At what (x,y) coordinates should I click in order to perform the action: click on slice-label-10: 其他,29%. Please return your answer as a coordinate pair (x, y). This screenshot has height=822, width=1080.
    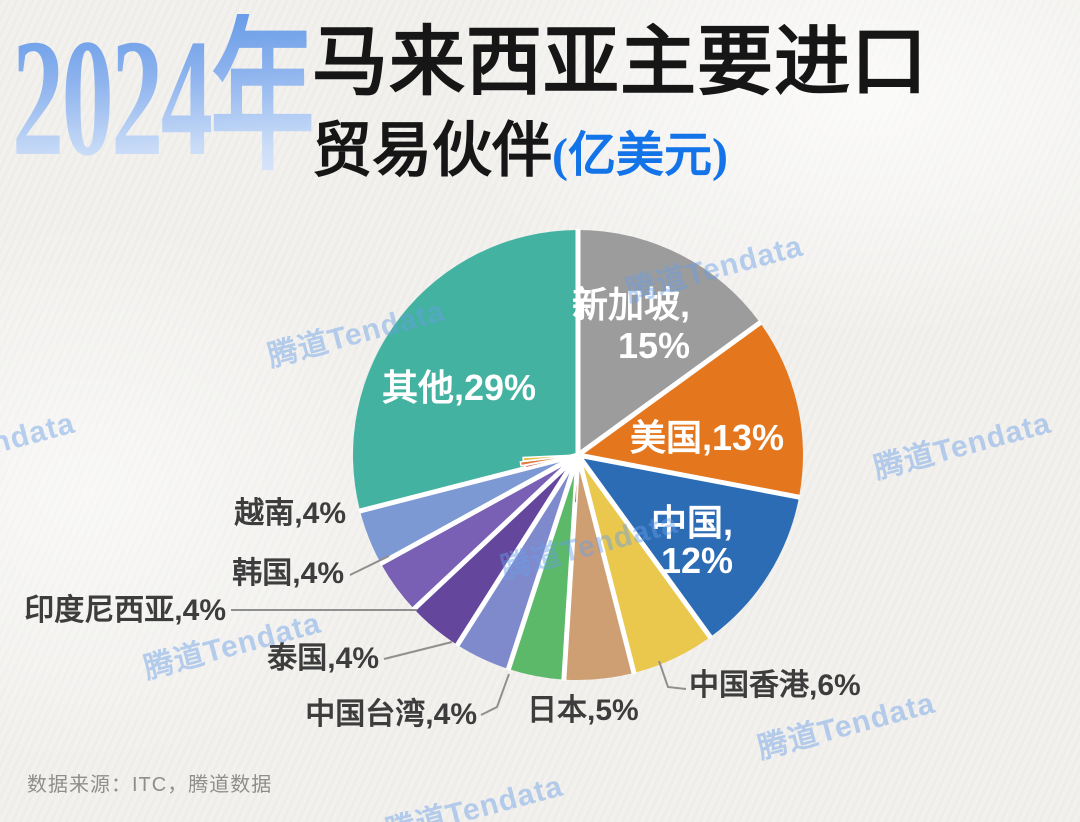
    Looking at the image, I should click on (459, 387).